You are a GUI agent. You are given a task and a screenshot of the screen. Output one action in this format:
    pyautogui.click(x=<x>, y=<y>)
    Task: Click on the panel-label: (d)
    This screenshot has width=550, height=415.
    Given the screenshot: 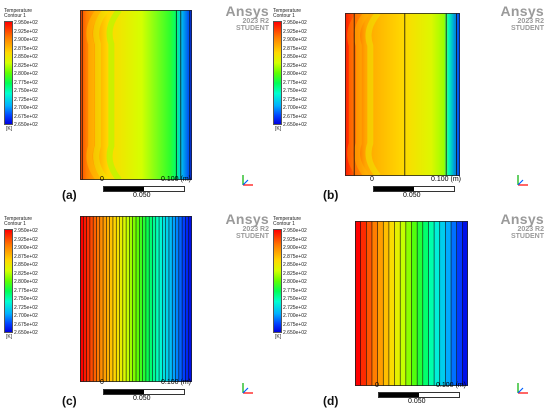 What is the action you would take?
    pyautogui.click(x=331, y=401)
    